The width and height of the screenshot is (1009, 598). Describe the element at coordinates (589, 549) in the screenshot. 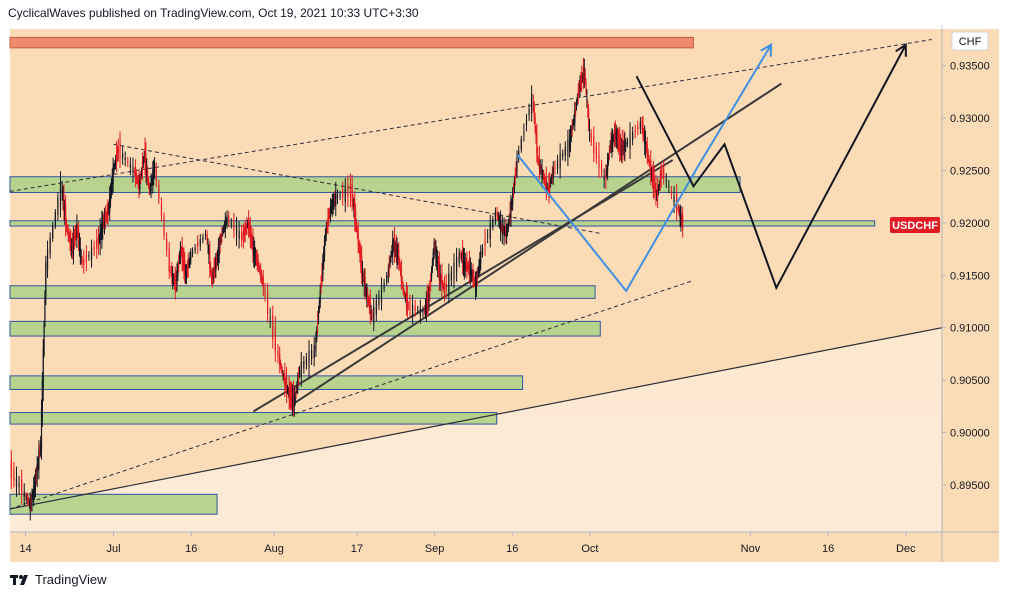

I see `time-tick-label: Oct` at that location.